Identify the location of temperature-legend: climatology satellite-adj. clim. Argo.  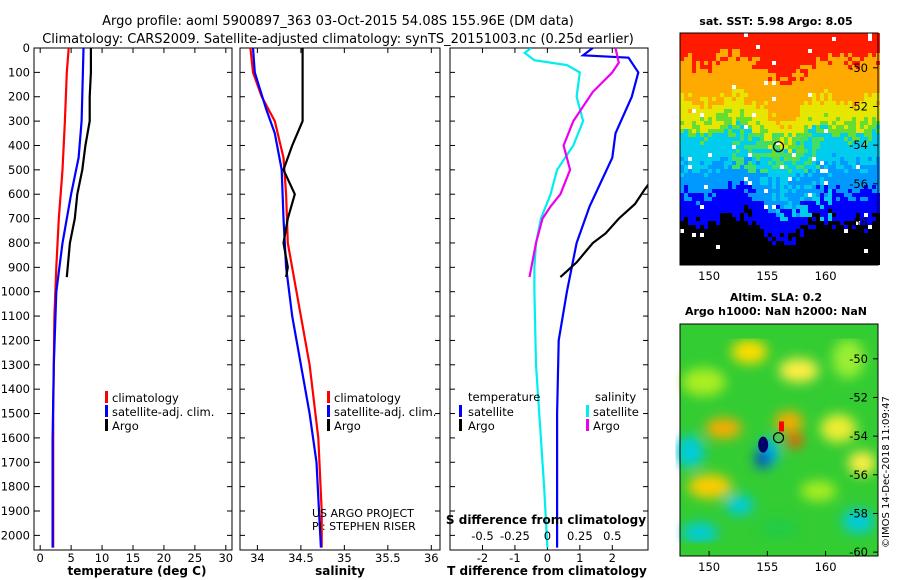
(159, 412).